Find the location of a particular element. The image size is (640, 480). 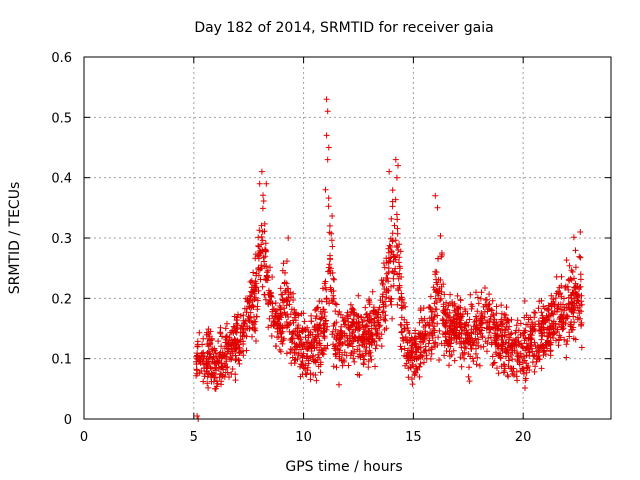

x-tick-label: 0 is located at coordinates (84, 437).